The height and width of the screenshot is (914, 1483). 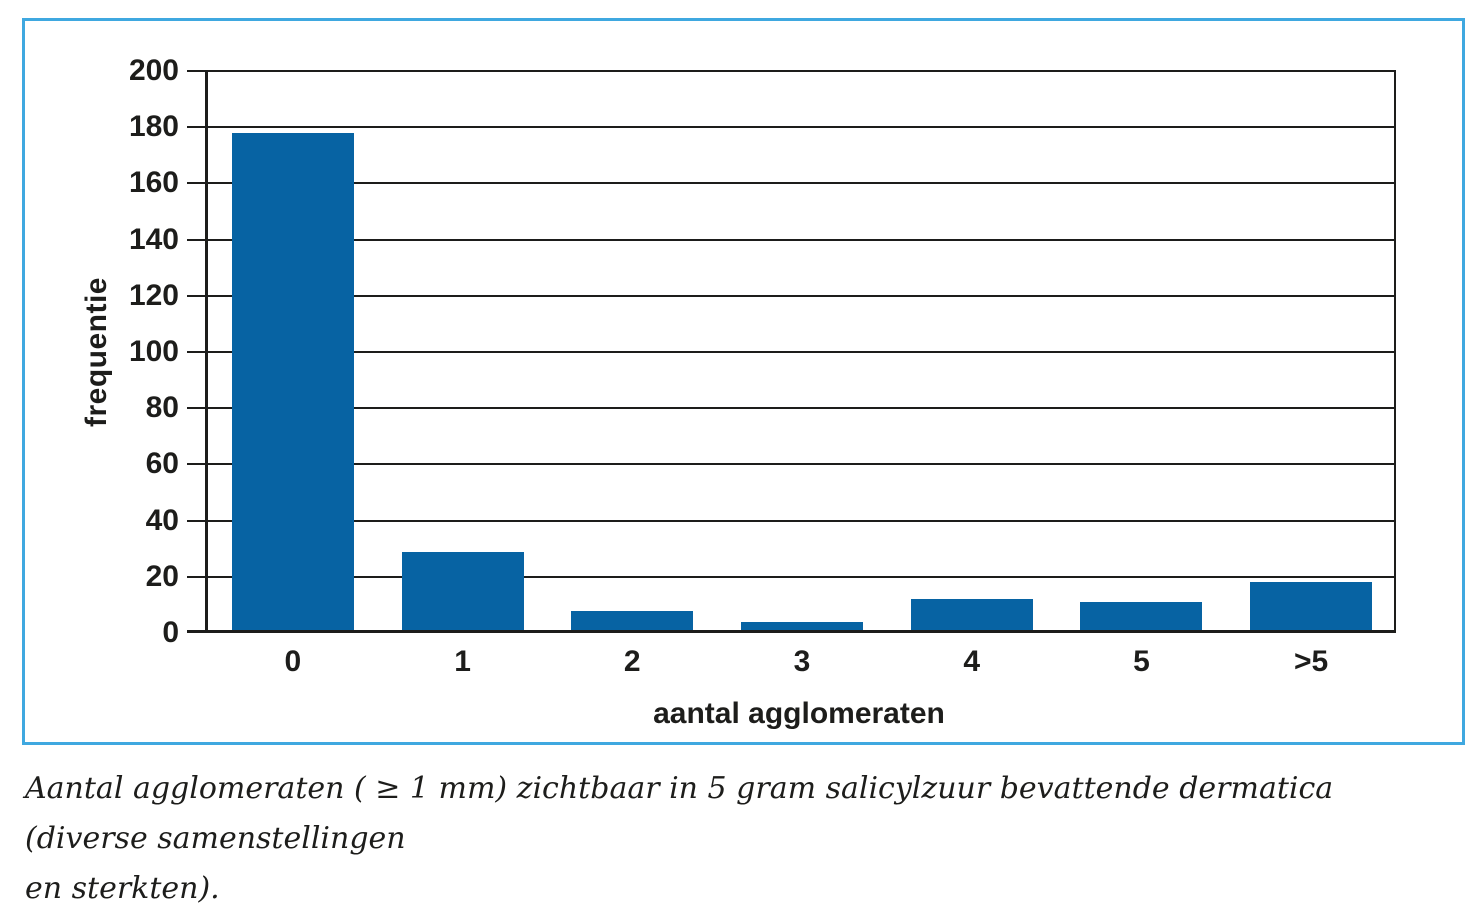 What do you see at coordinates (153, 70) in the screenshot?
I see `y-tick-label: 200` at bounding box center [153, 70].